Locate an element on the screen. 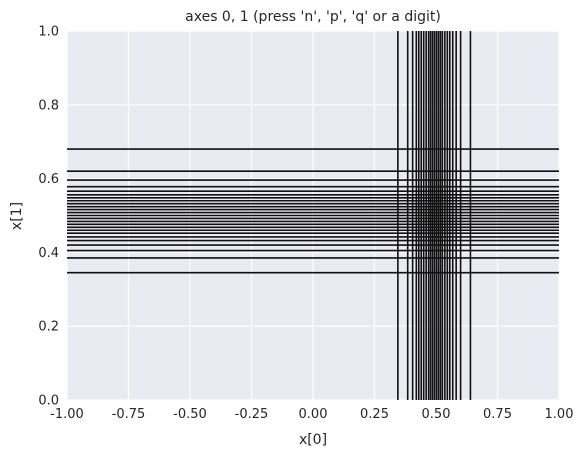 Image resolution: width=586 pixels, height=457 pixels. x-tick-label: -0.75 is located at coordinates (129, 414).